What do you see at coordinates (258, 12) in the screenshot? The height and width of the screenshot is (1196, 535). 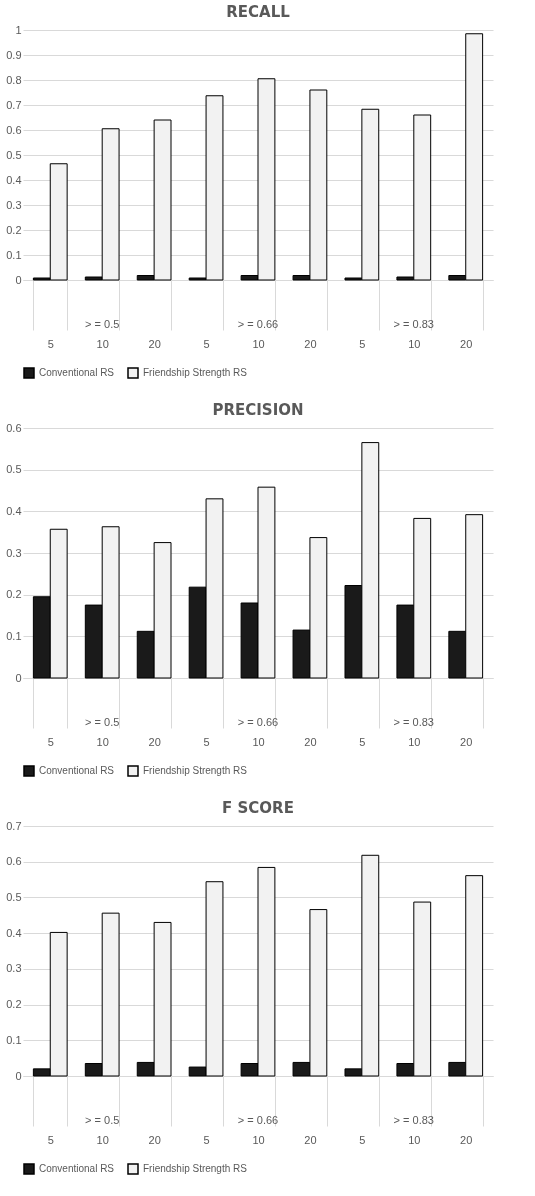 I see `chart-title: RECALL` at bounding box center [258, 12].